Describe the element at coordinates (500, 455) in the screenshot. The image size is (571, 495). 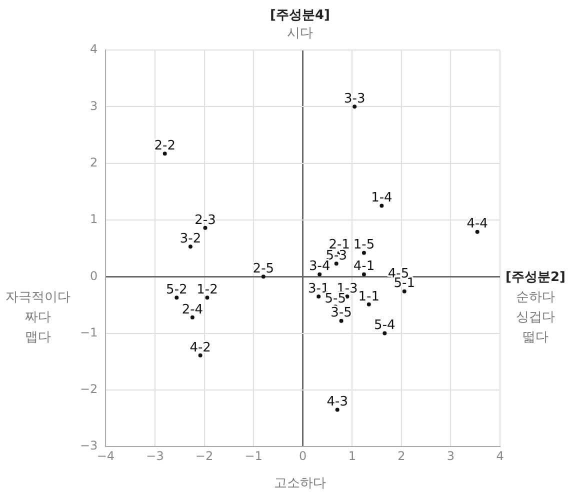
I see `x-tick-label: 4` at that location.